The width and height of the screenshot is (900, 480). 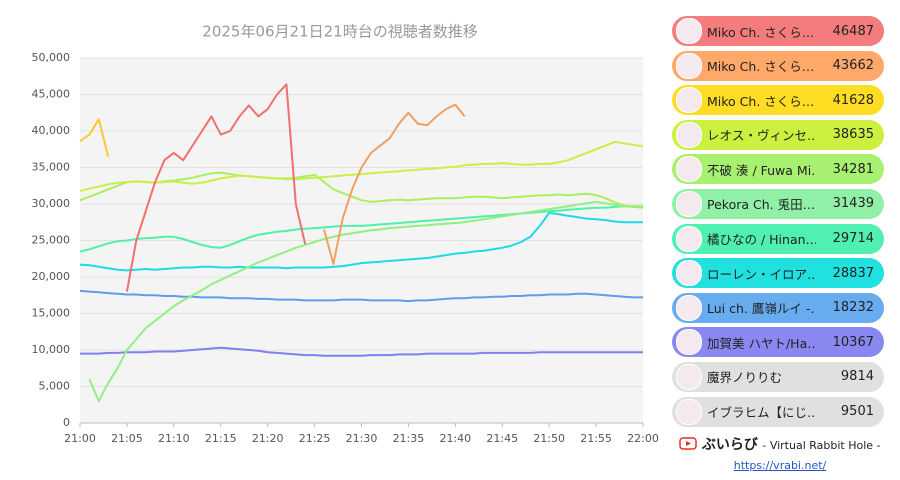 I want to click on brand-row: ぶいらび - Virtual Rabbit Hole -, so click(x=780, y=444).